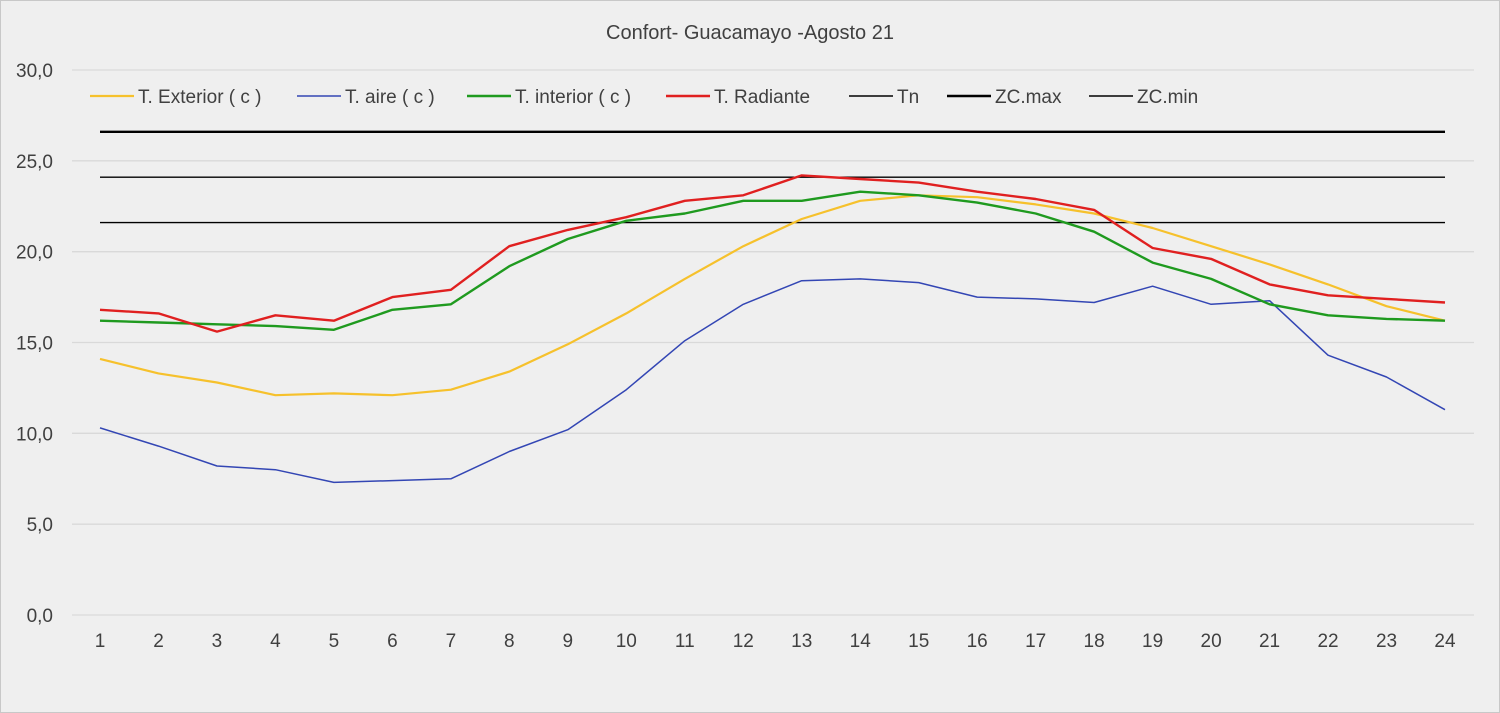  What do you see at coordinates (1094, 641) in the screenshot?
I see `x-tick-label: 18` at bounding box center [1094, 641].